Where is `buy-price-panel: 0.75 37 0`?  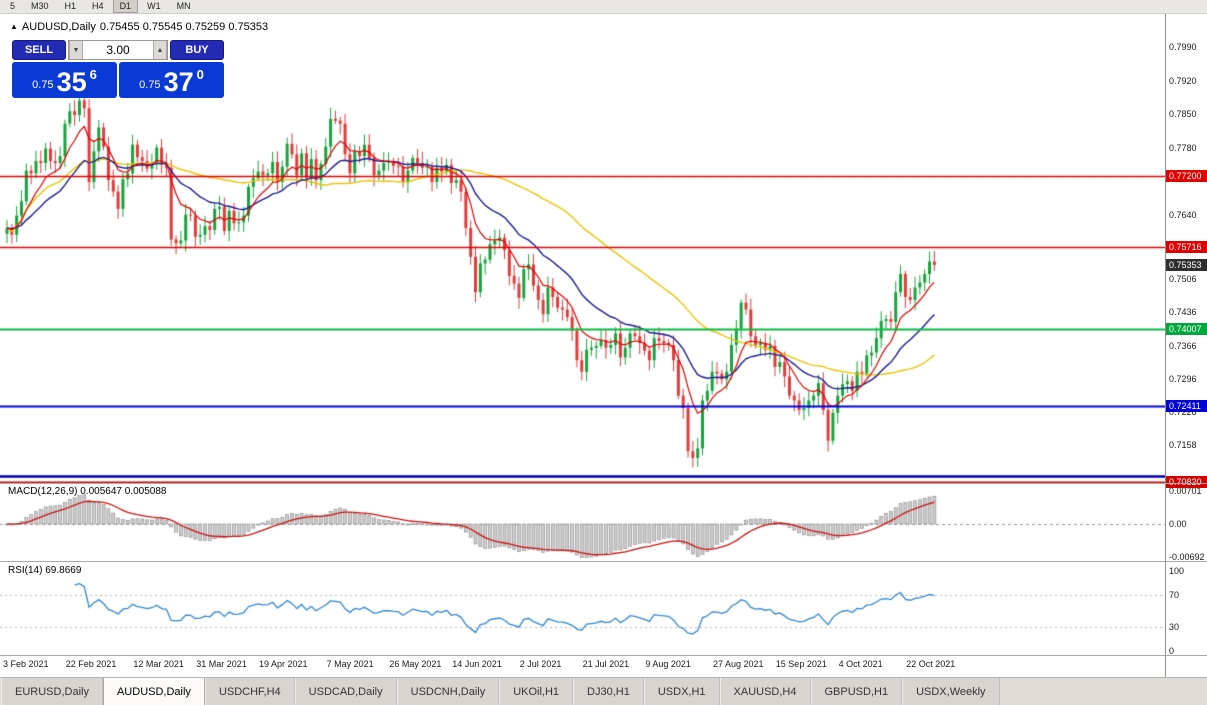 buy-price-panel: 0.75 37 0 is located at coordinates (171, 80).